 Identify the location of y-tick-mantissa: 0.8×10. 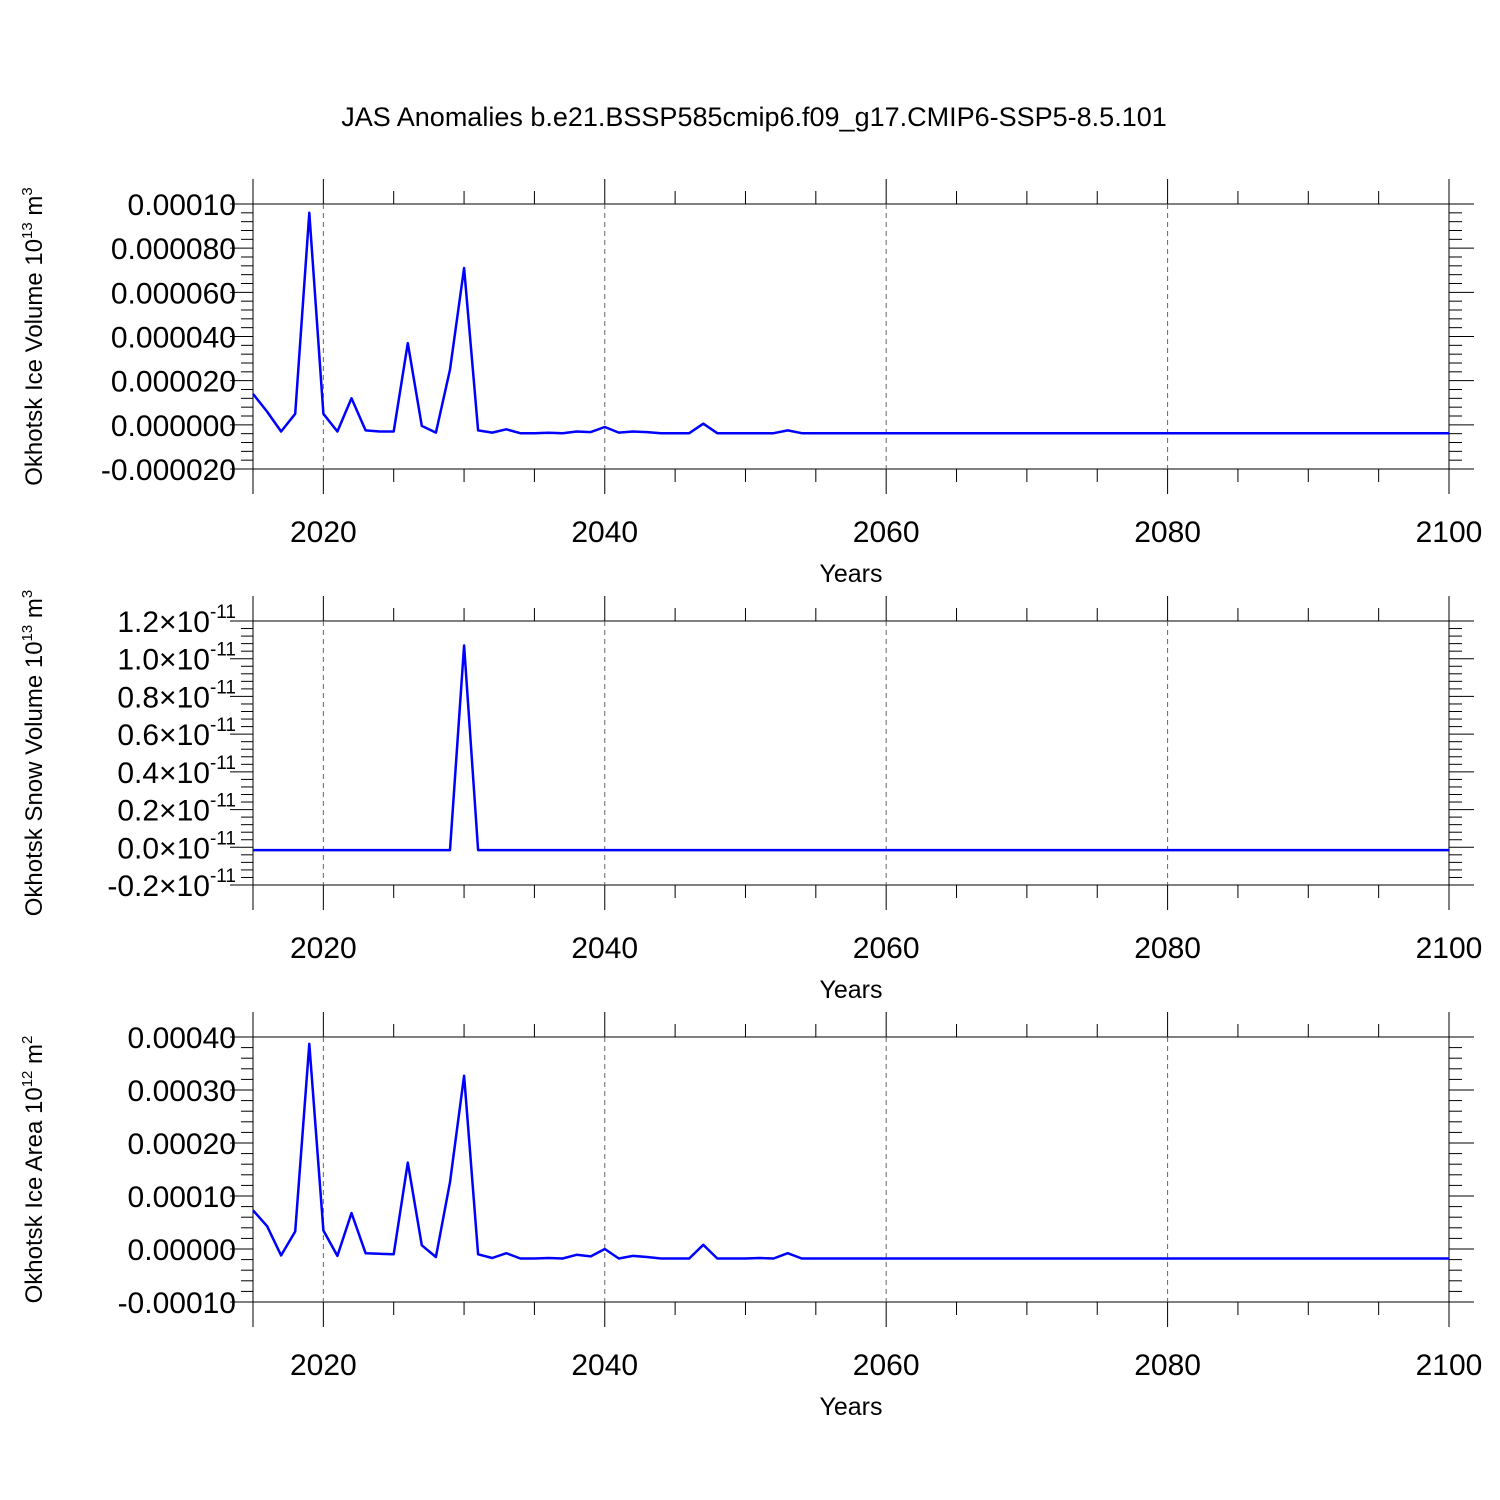
(163, 697).